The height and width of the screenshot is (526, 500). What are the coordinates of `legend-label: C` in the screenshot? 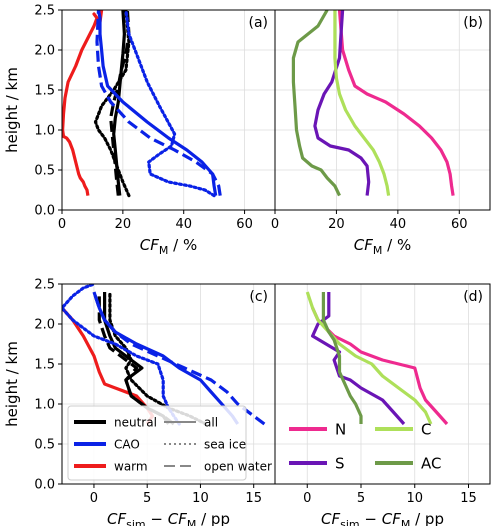 It's located at (426, 430).